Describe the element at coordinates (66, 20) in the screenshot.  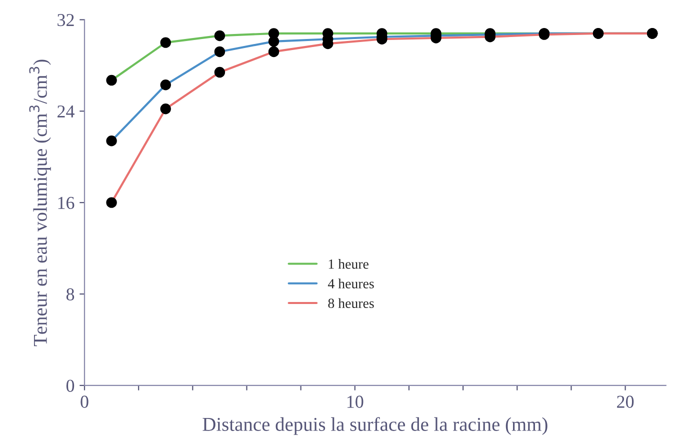
I see `y-tick-label: 32` at that location.